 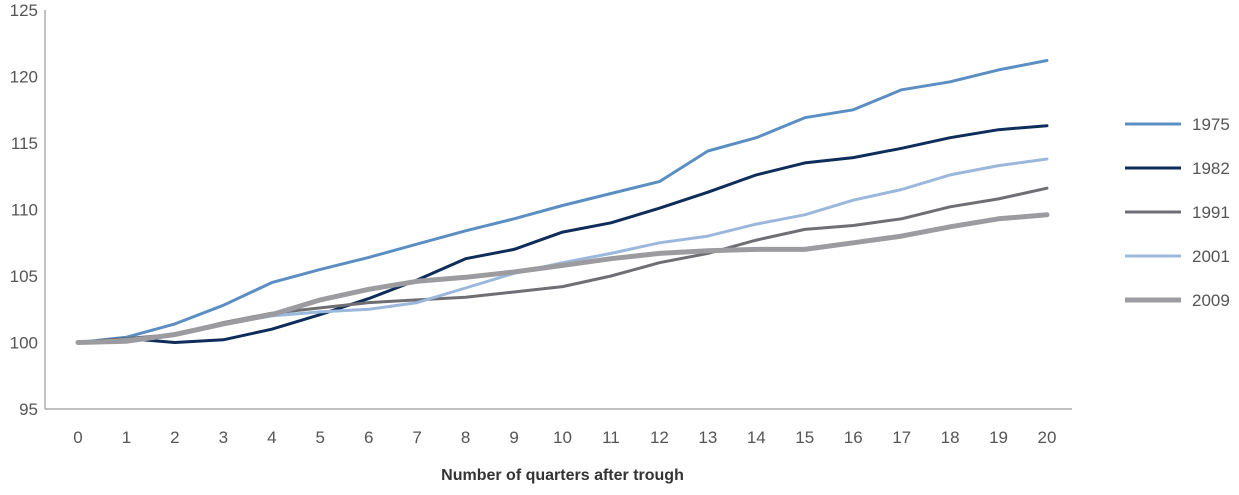 I want to click on legend: 1975 1982 1991 2001 2009, so click(x=1177, y=212).